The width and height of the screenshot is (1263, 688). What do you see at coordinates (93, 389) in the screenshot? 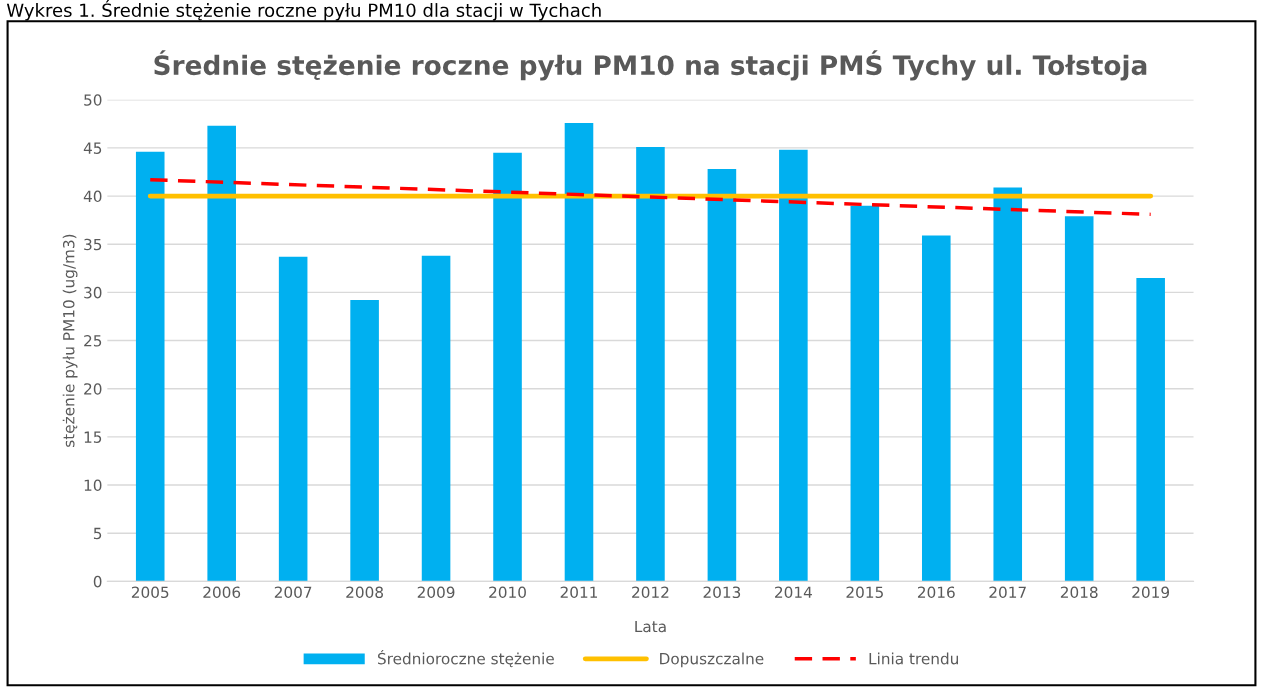
I see `y-tick-label: 20` at bounding box center [93, 389].